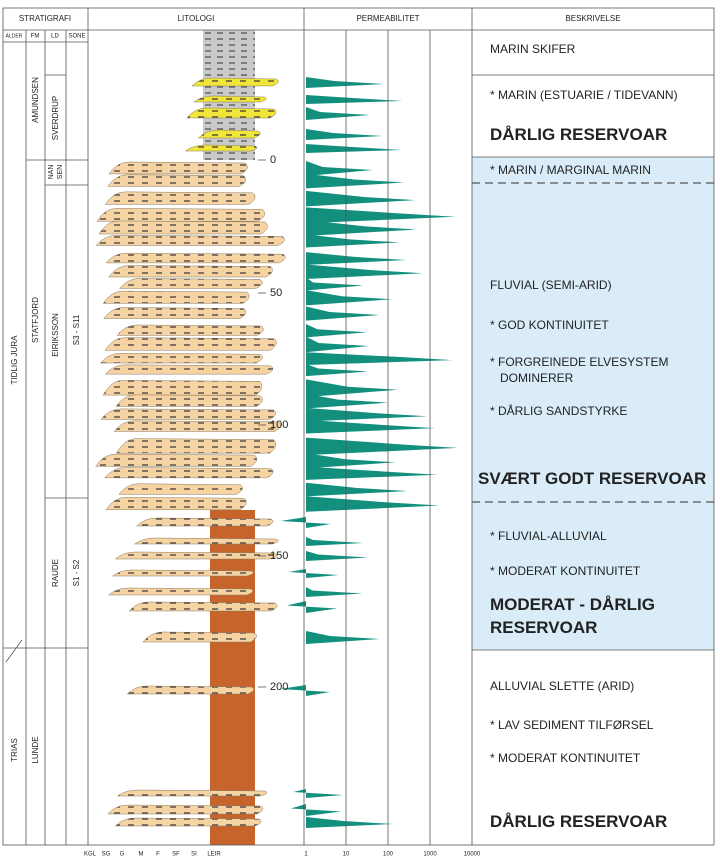 The width and height of the screenshot is (720, 863). What do you see at coordinates (14, 360) in the screenshot?
I see `age-label: TIDLIG JURA` at bounding box center [14, 360].